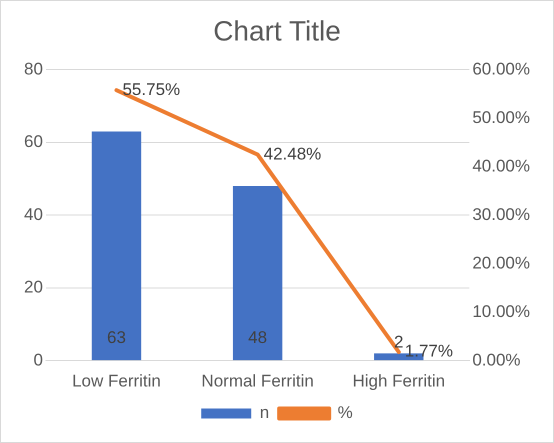 Image resolution: width=554 pixels, height=443 pixels. What do you see at coordinates (399, 380) in the screenshot?
I see `x-tick-label: High Ferritin` at bounding box center [399, 380].